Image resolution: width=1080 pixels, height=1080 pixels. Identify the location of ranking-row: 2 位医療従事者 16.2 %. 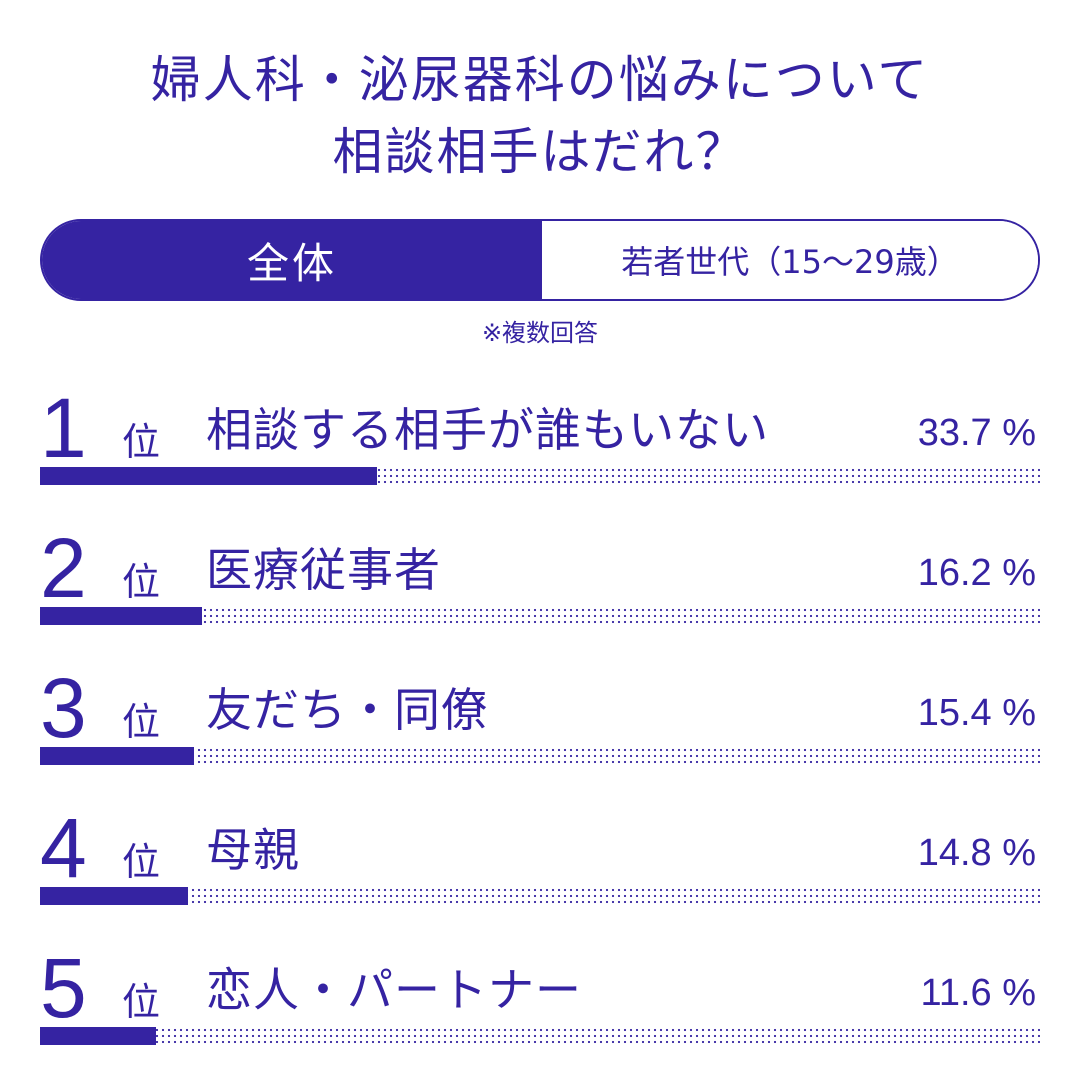
(540, 581).